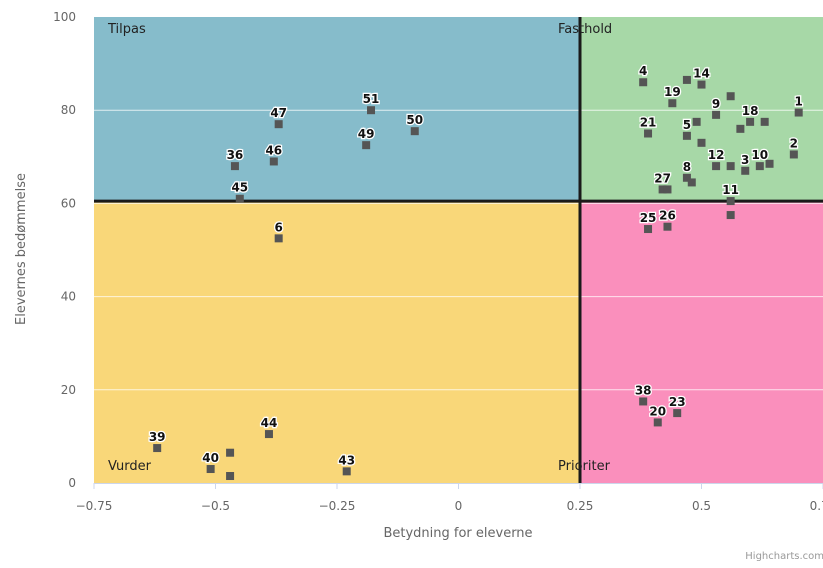 This screenshot has width=823, height=568. What do you see at coordinates (677, 402) in the screenshot?
I see `point-label-23: 23` at bounding box center [677, 402].